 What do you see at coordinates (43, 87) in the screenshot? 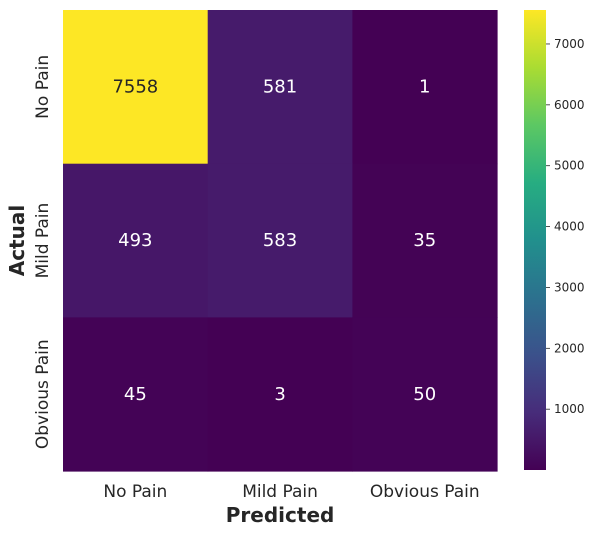
I see `y-tick-label: No Pain` at bounding box center [43, 87].